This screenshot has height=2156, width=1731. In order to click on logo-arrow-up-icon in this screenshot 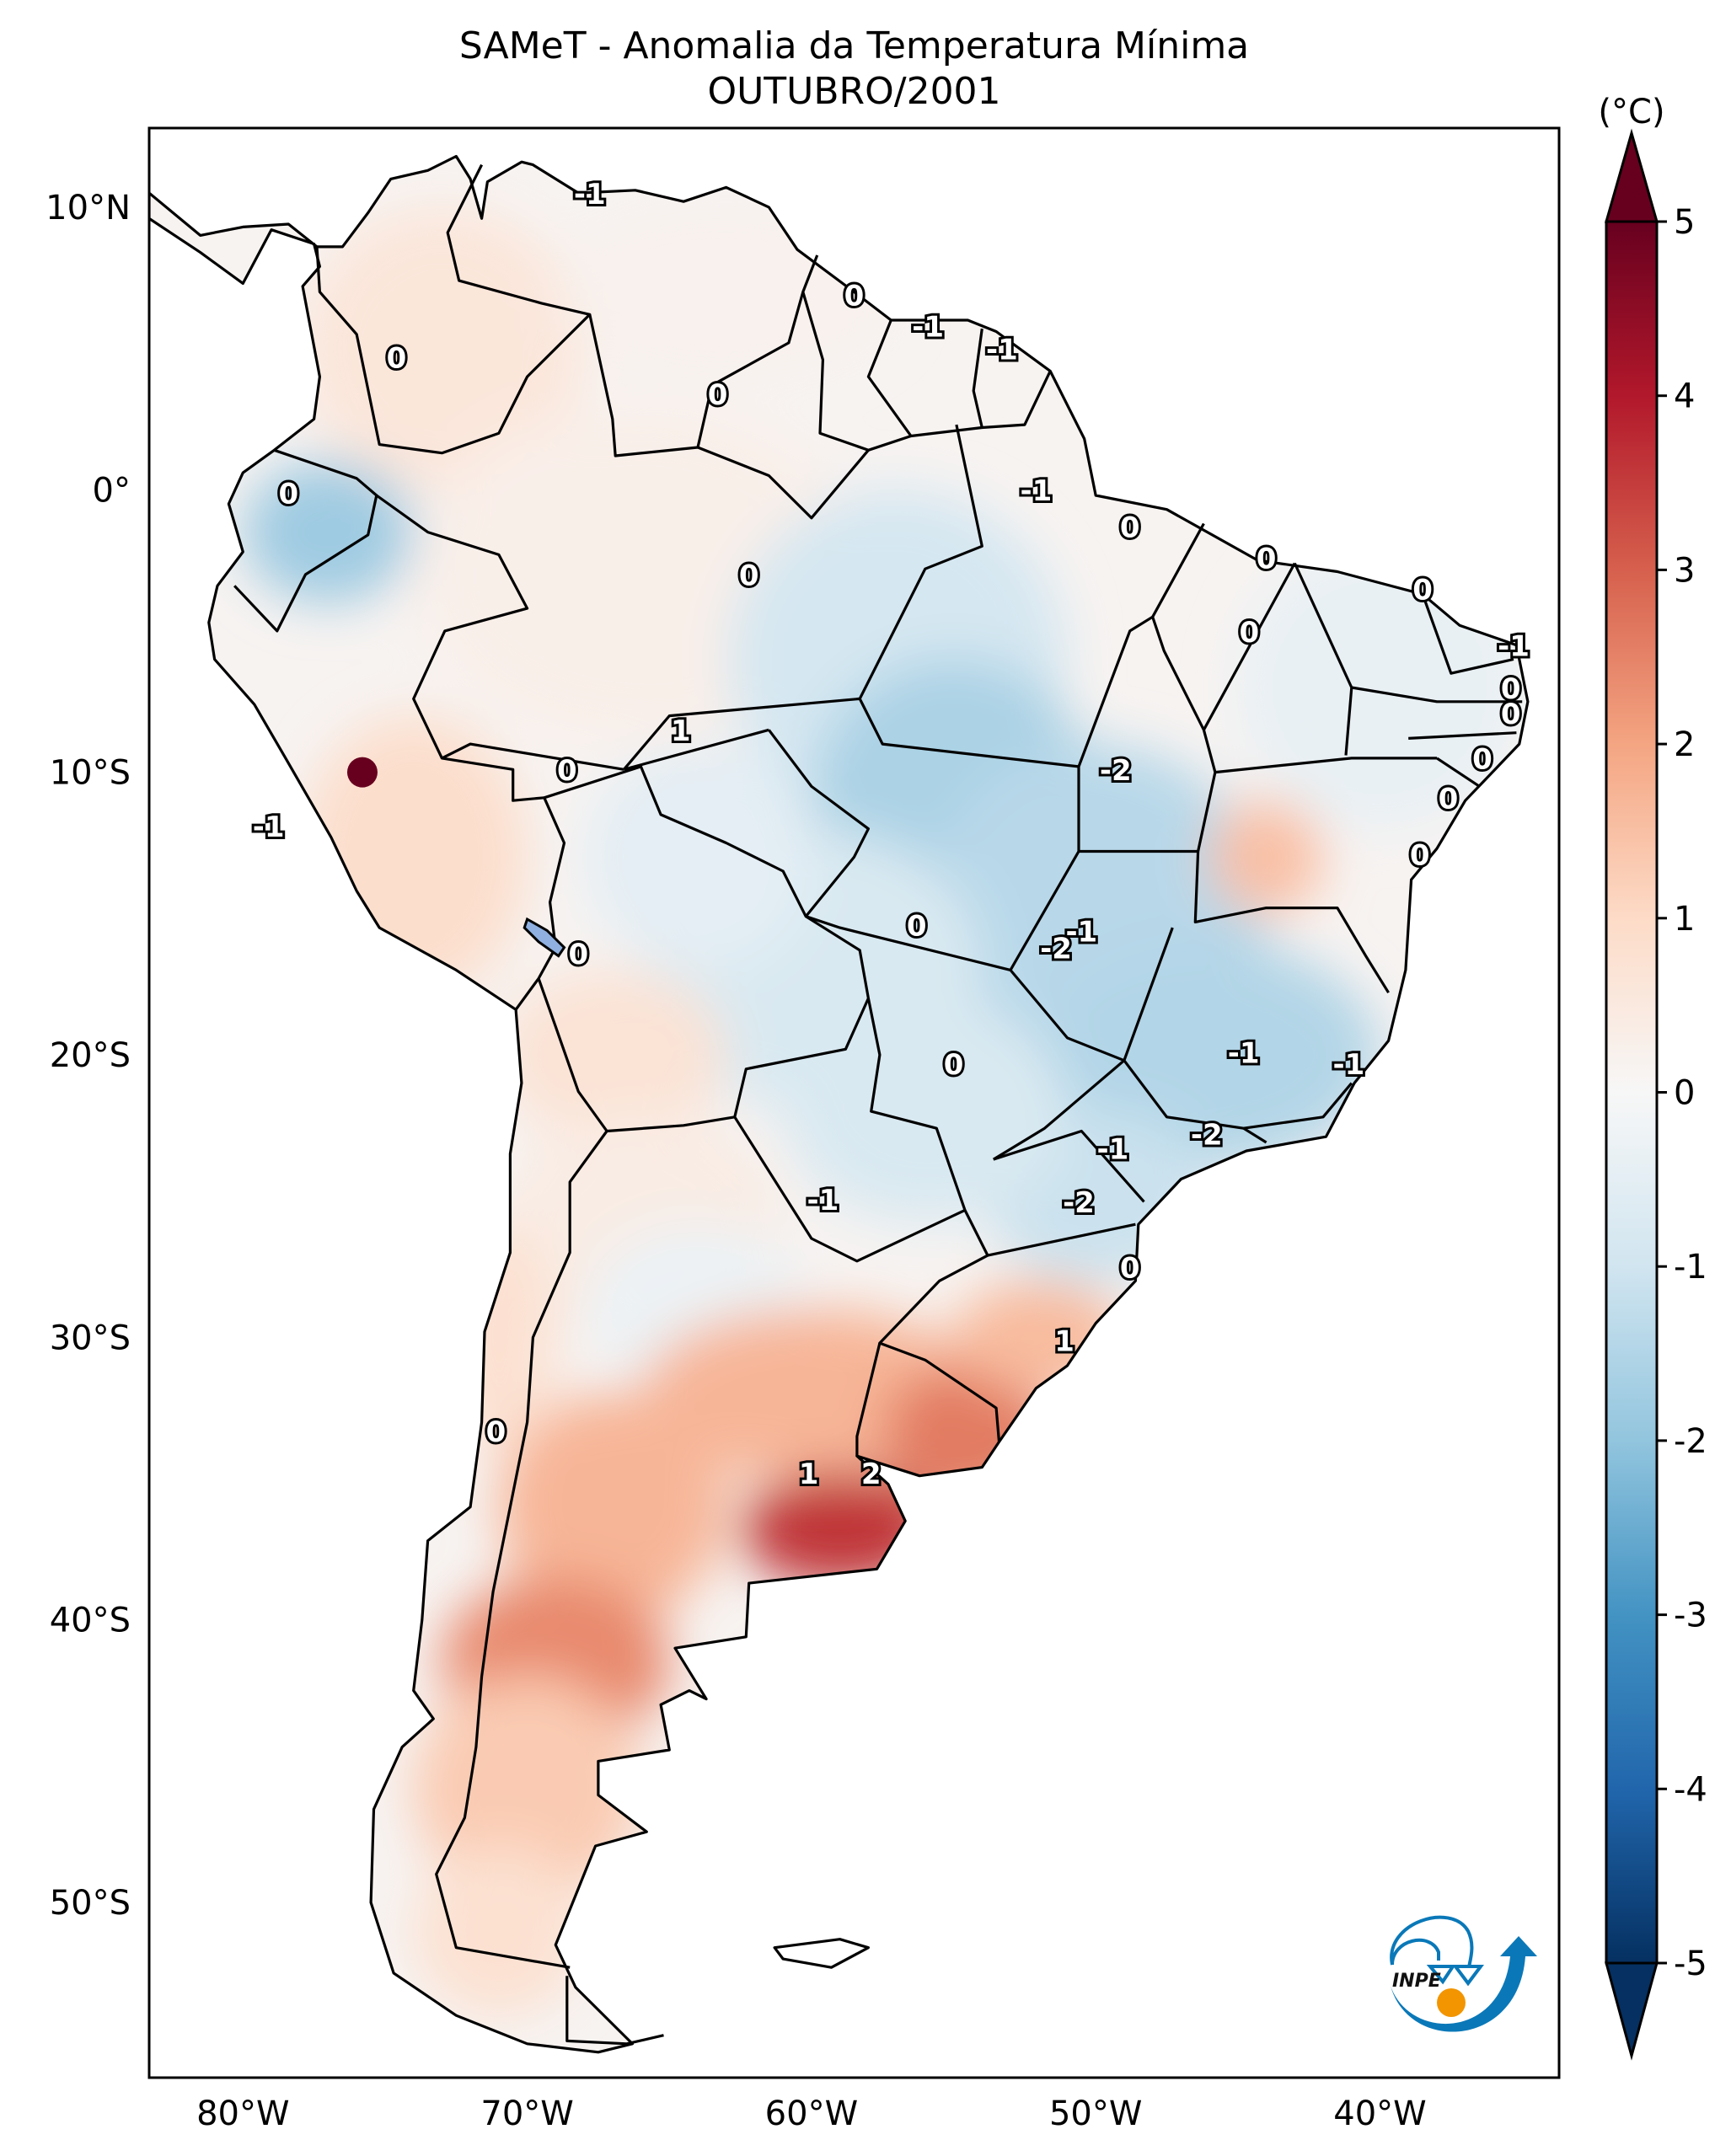, I will do `click(1464, 1984)`.